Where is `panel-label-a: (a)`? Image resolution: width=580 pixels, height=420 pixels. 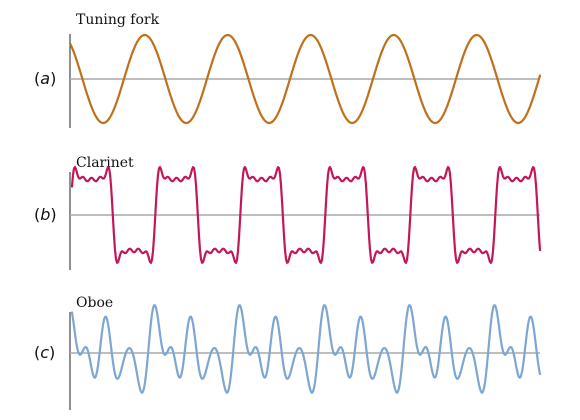 panel-label-a: (a) is located at coordinates (45, 78).